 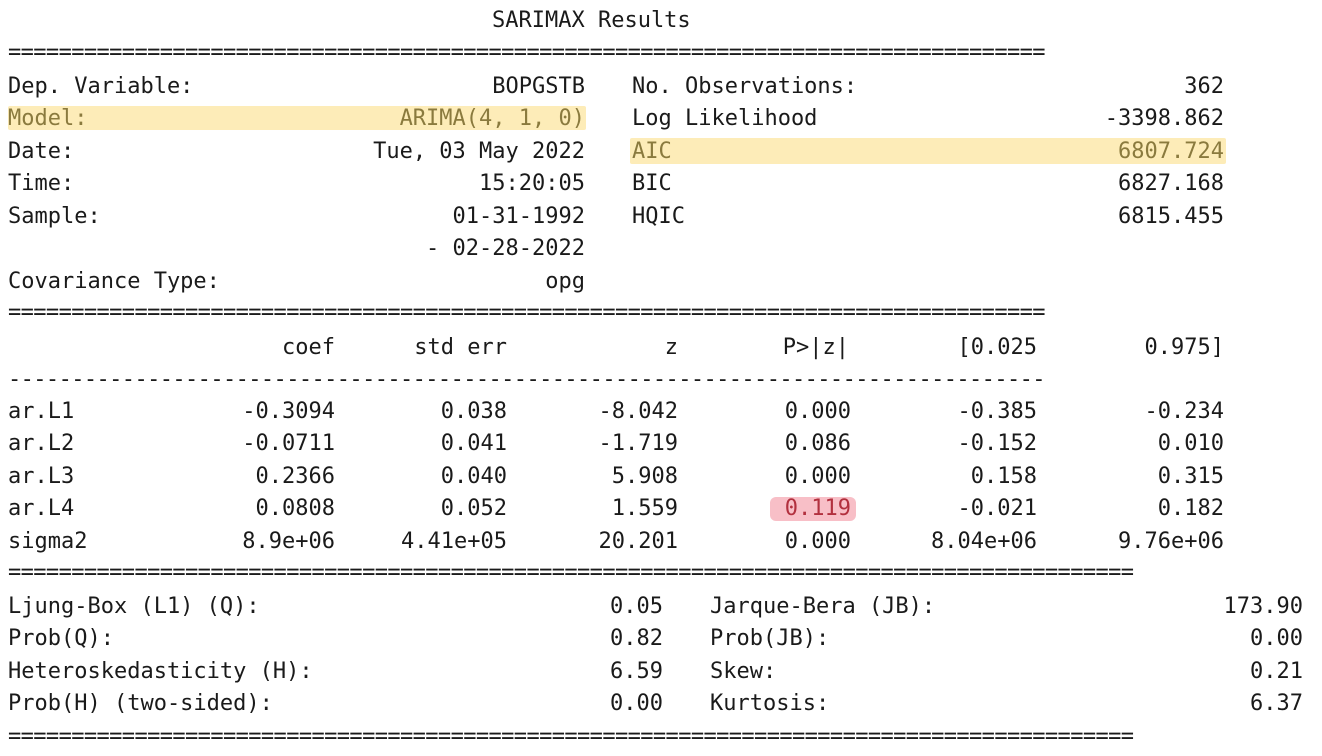 What do you see at coordinates (48, 541) in the screenshot?
I see `coef-row-name: sigma2` at bounding box center [48, 541].